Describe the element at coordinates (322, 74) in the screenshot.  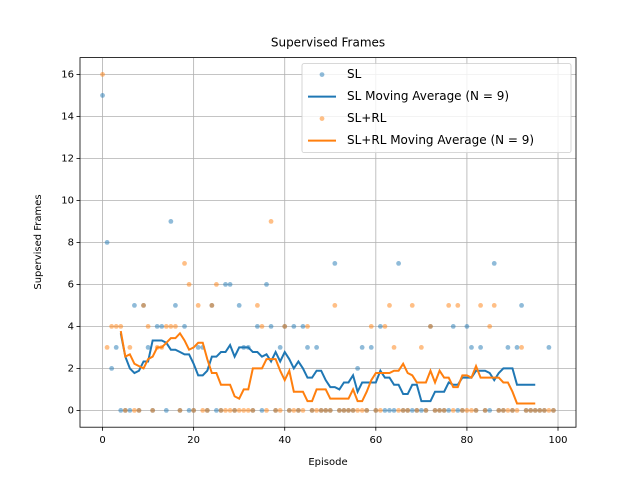
I see `legend-marker` at that location.